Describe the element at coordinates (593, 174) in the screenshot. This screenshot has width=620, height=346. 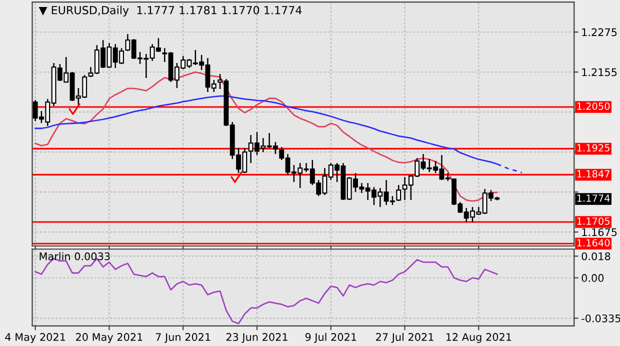
I see `ref-line-label: 1.1847` at that location.